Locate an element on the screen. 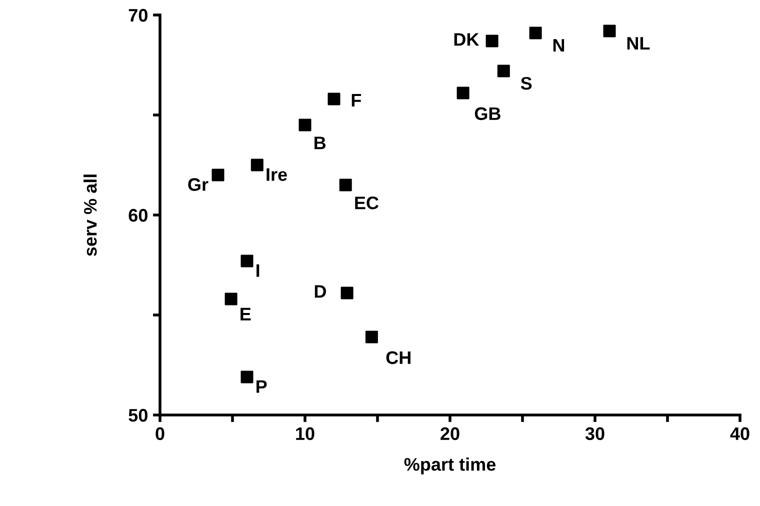  annotation: NL is located at coordinates (638, 43).